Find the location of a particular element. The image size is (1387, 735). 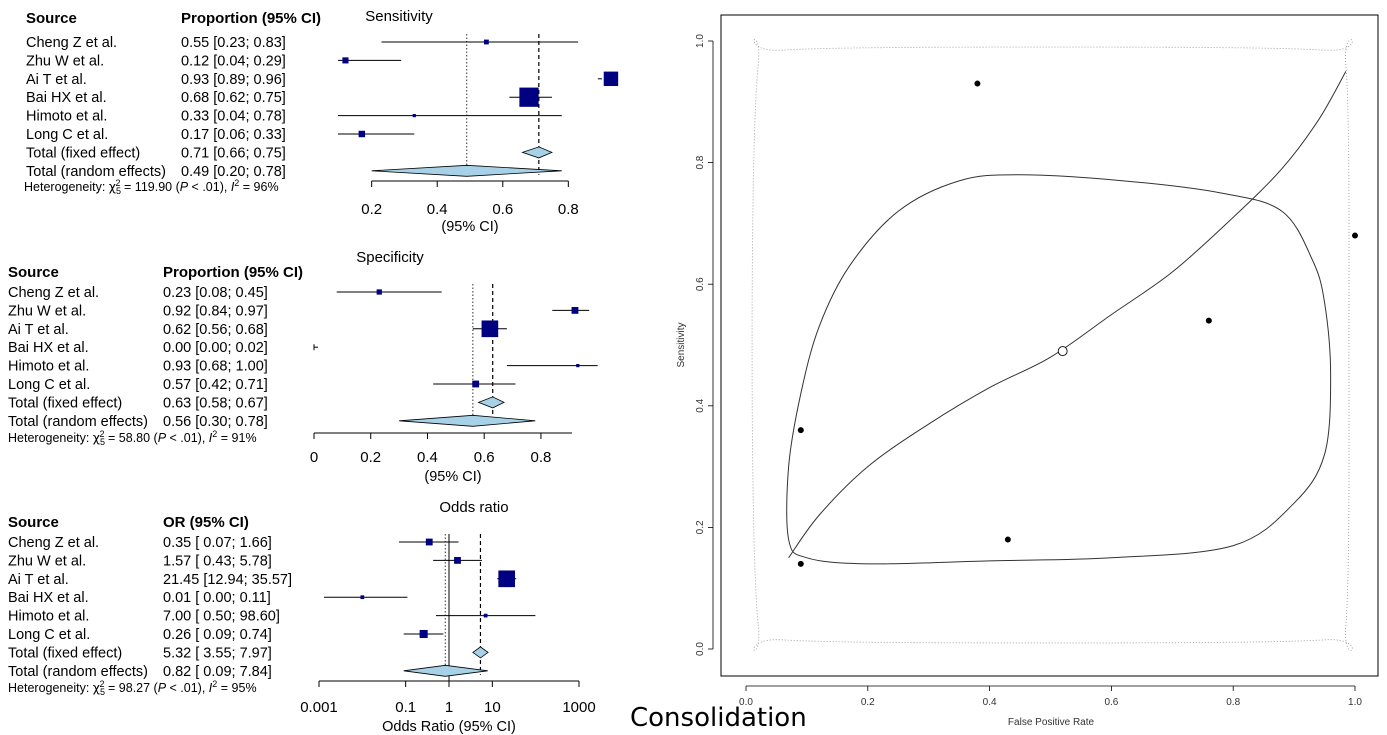

x-tick-label: 0.0 is located at coordinates (746, 702).